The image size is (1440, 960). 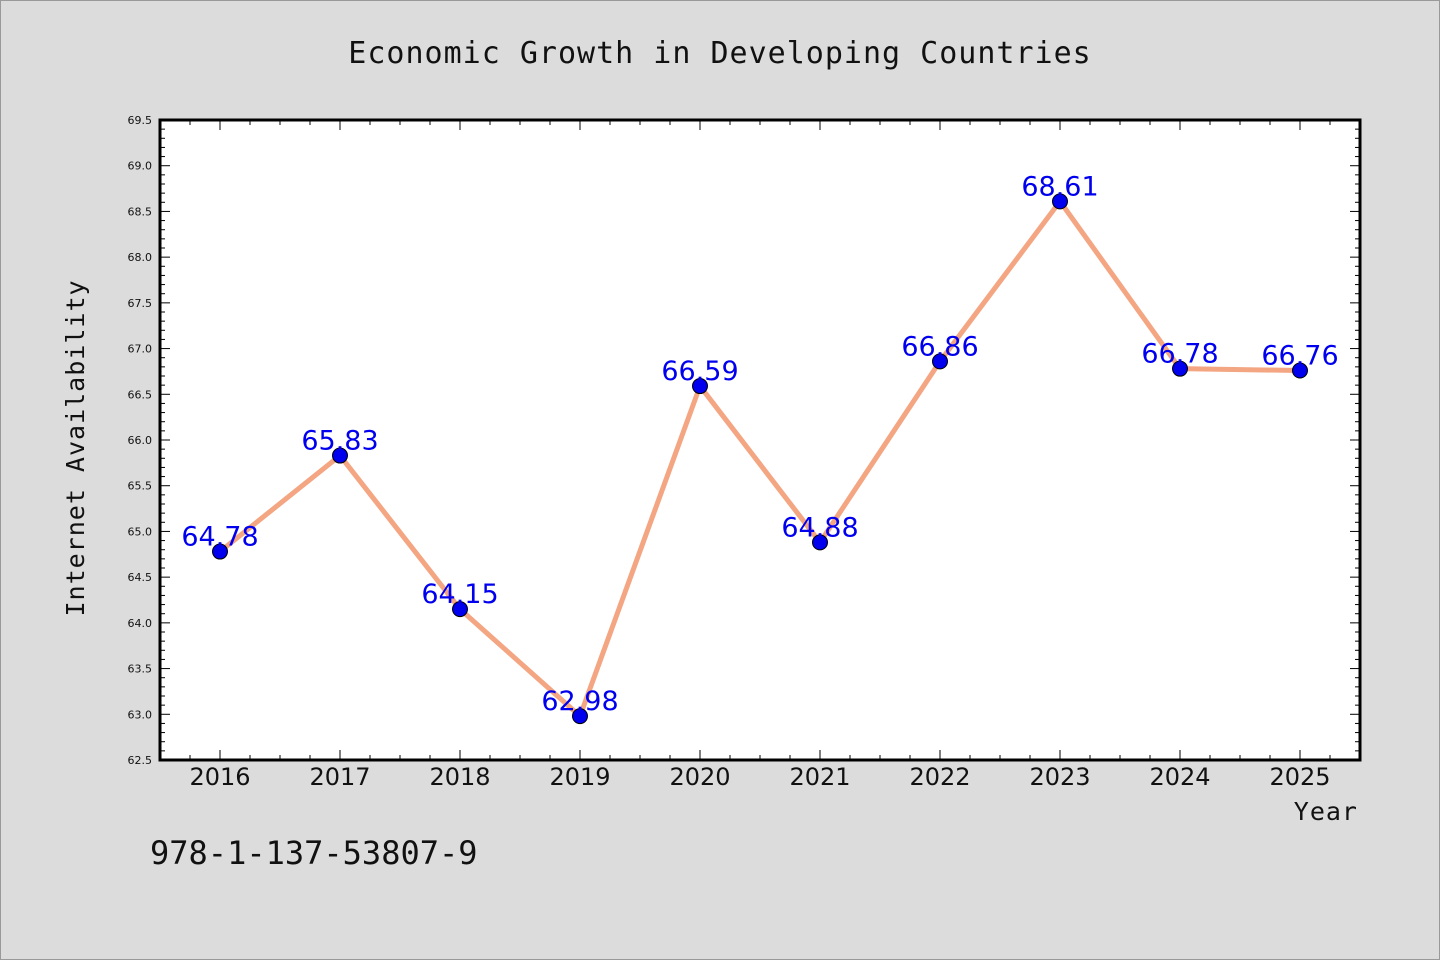 What do you see at coordinates (140, 211) in the screenshot?
I see `y-tick-label: 68.5` at bounding box center [140, 211].